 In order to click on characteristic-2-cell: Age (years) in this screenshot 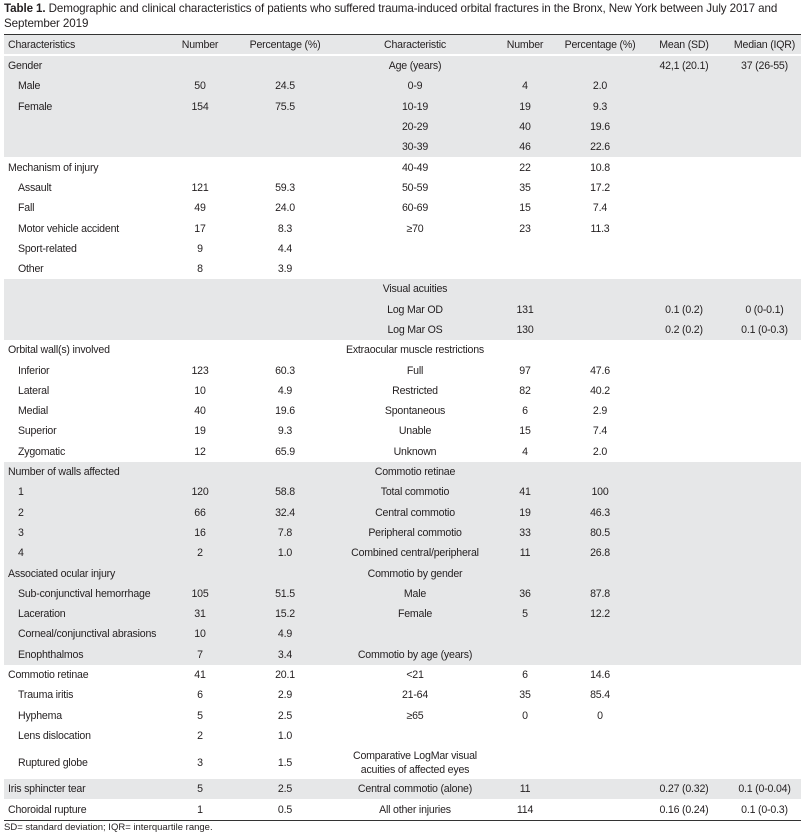, I will do `click(415, 66)`.